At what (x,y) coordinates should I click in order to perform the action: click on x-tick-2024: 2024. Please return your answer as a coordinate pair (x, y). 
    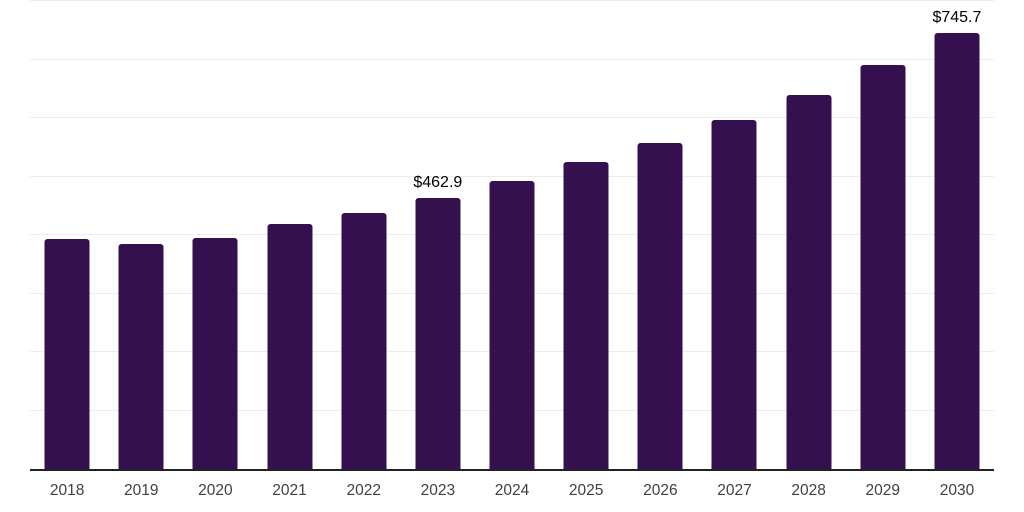
    Looking at the image, I should click on (512, 490).